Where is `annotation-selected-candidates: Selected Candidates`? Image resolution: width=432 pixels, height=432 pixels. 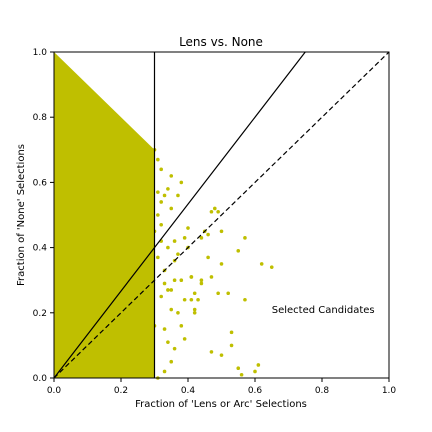 annotation-selected-candidates: Selected Candidates is located at coordinates (323, 310).